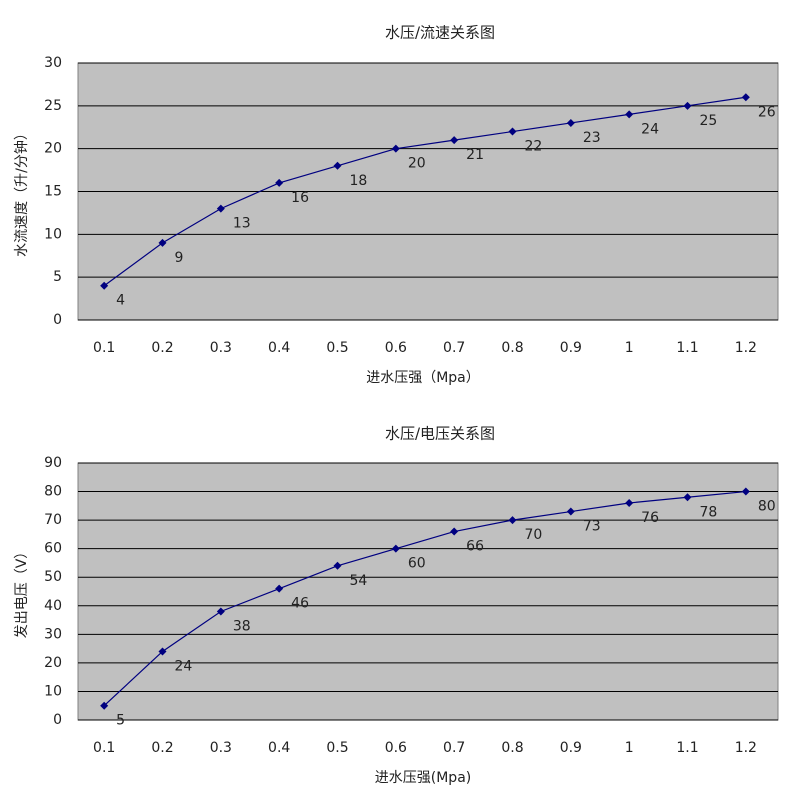 The width and height of the screenshot is (790, 802). I want to click on y-tick-label: 90, so click(53, 463).